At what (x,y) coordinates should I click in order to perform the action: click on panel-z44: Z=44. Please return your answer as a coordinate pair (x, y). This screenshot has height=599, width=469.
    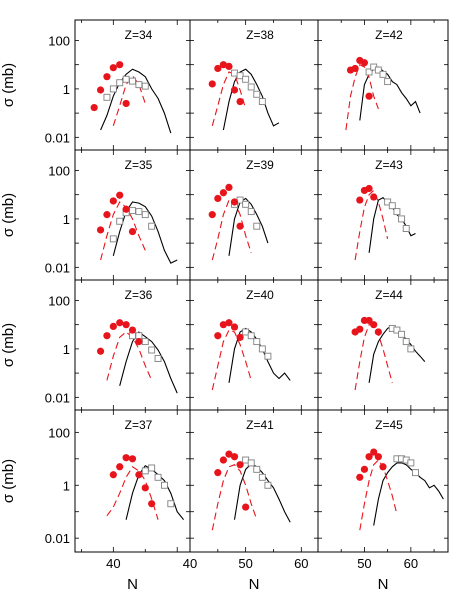
    Looking at the image, I should click on (383, 345).